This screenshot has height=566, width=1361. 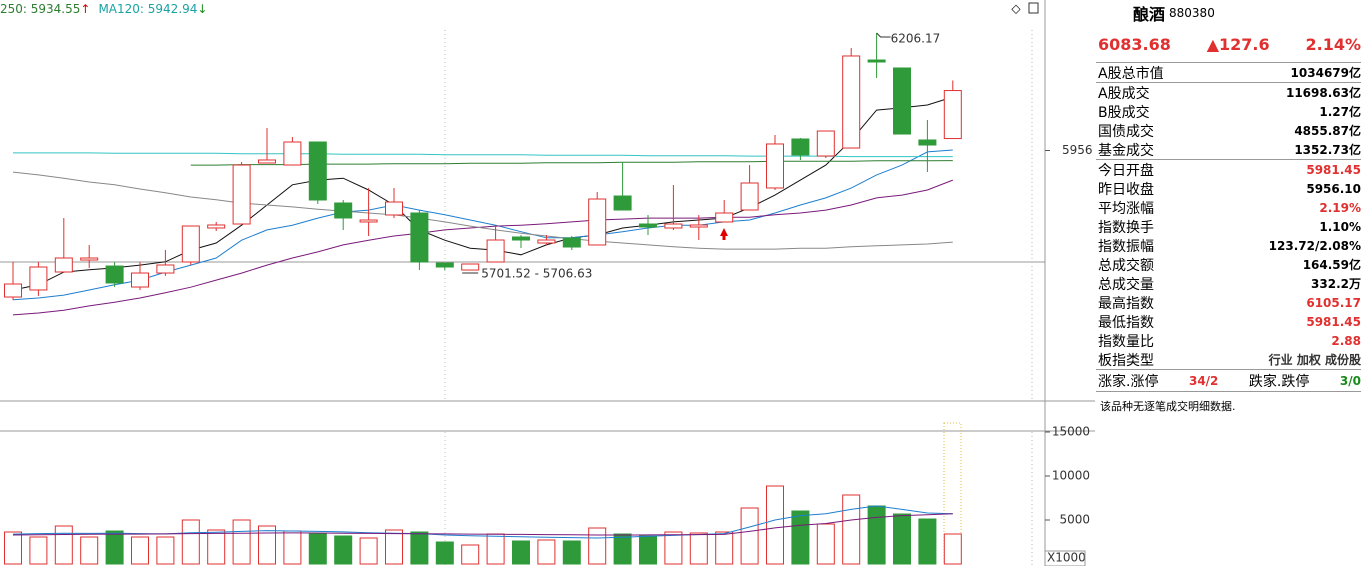 What do you see at coordinates (1149, 14) in the screenshot?
I see `index-name: 酿酒` at bounding box center [1149, 14].